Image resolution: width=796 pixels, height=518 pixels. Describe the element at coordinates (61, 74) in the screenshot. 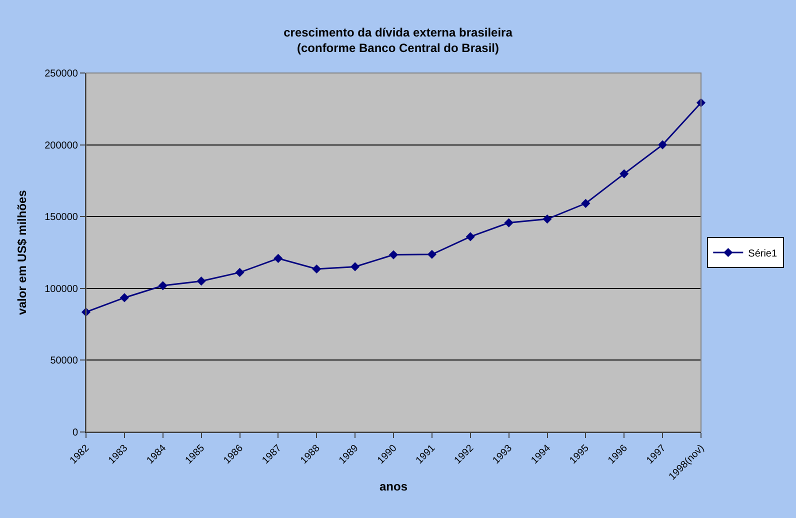

I see `y-tick-label: 250000` at that location.